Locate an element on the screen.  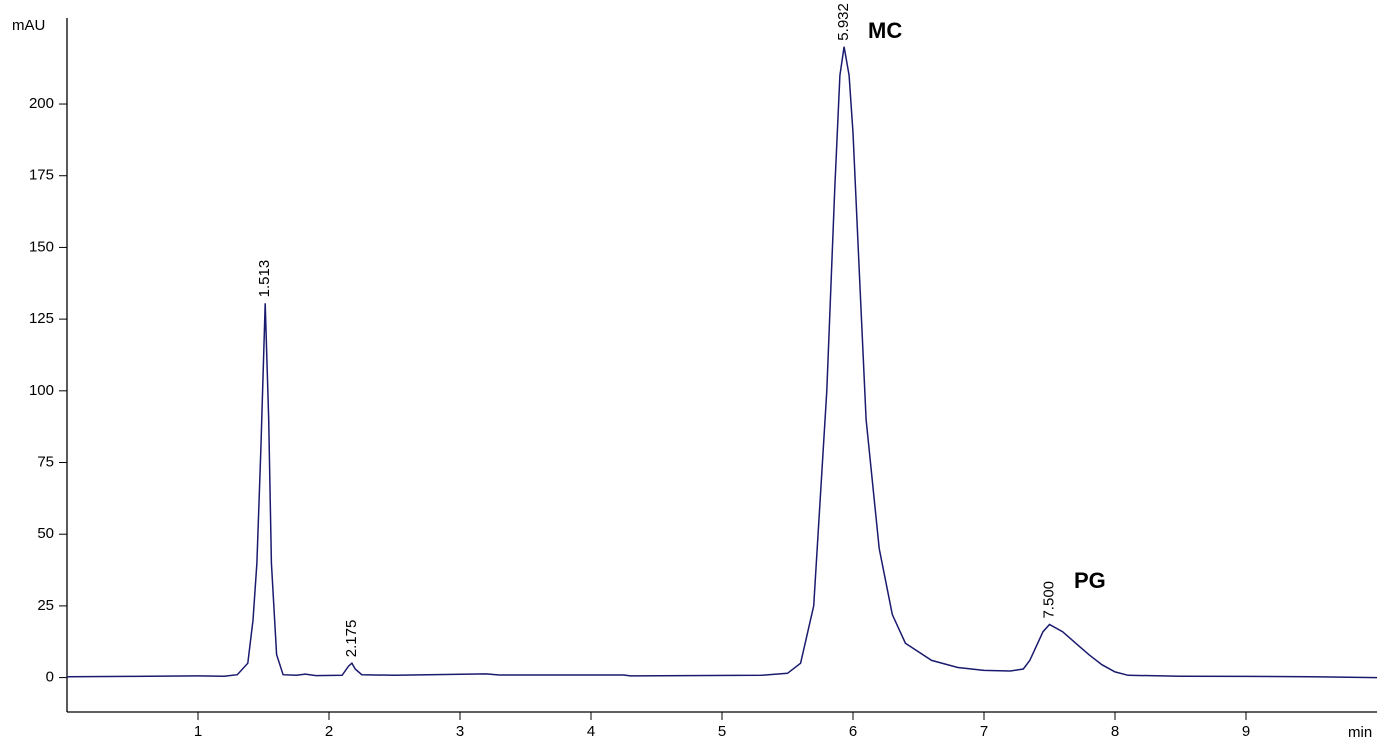
x-axis-label: min is located at coordinates (1360, 732).